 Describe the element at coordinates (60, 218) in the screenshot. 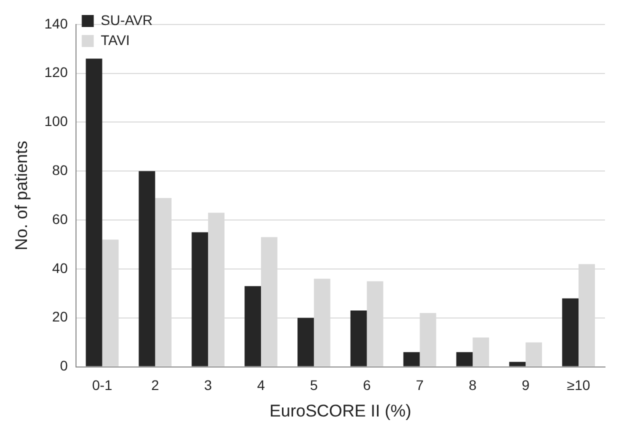

I see `y-tick-label: 60` at that location.